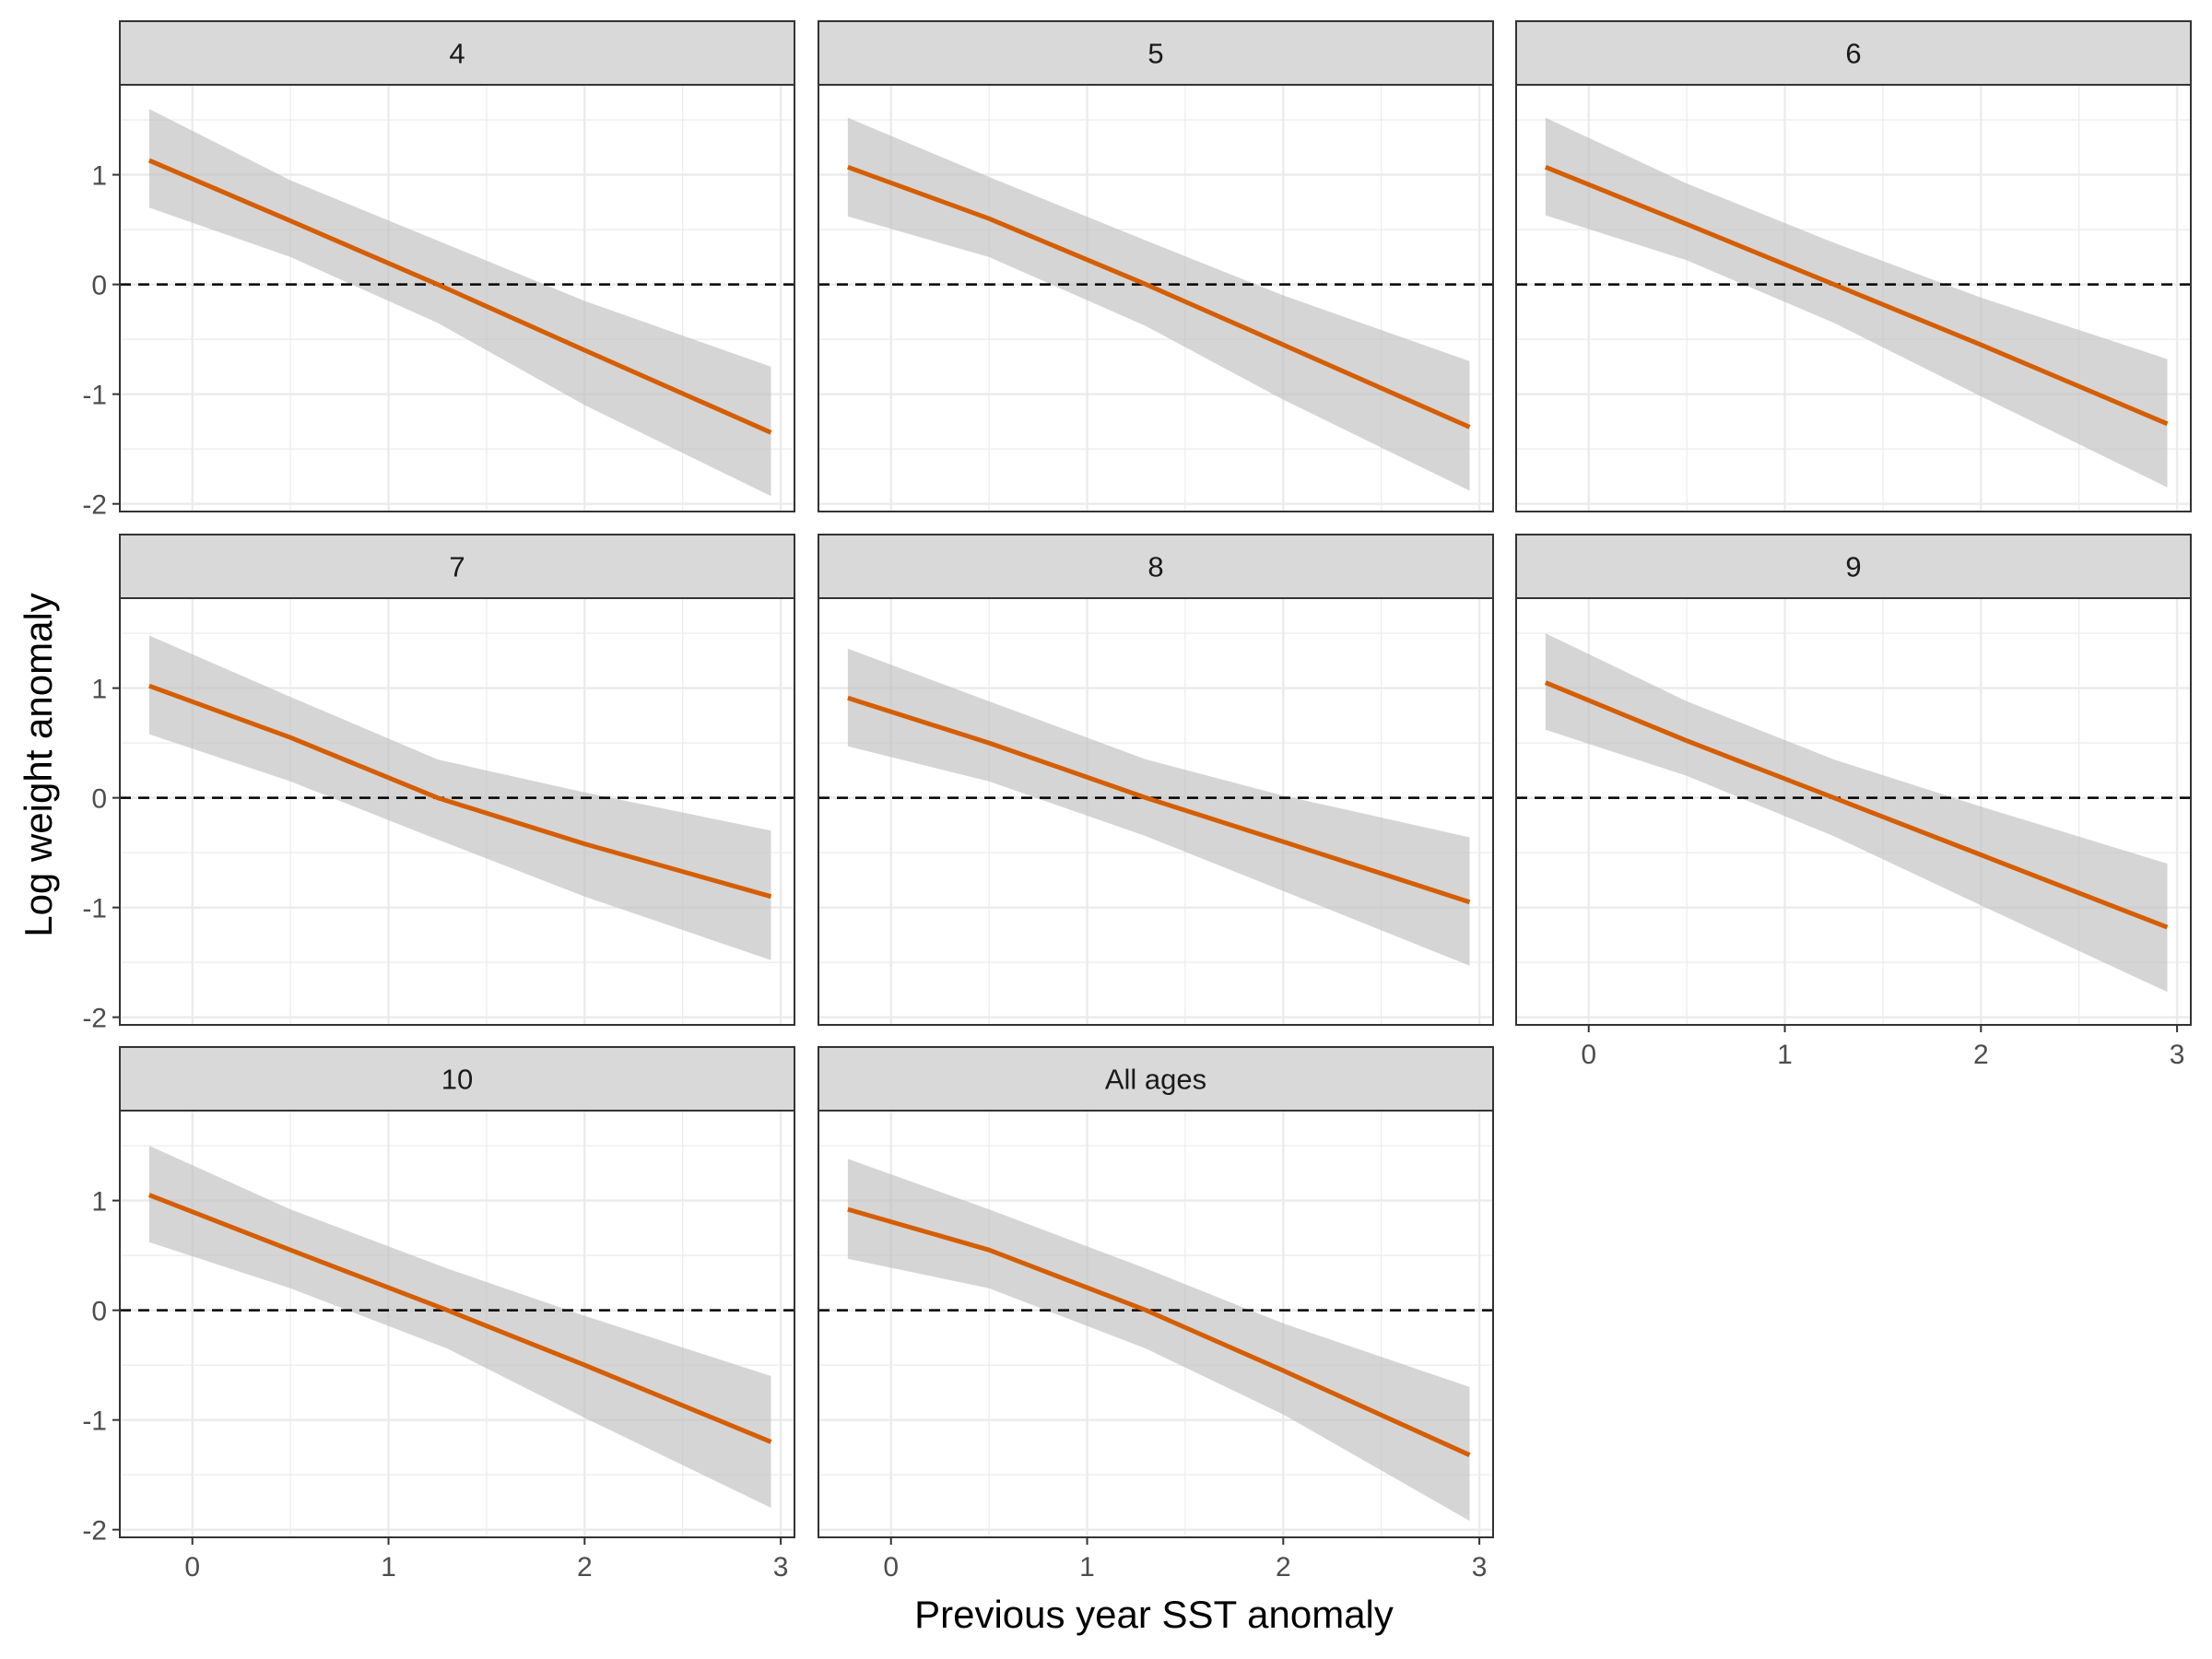  What do you see at coordinates (1154, 1614) in the screenshot?
I see `x-axis-title: Previous year SST anomaly` at bounding box center [1154, 1614].